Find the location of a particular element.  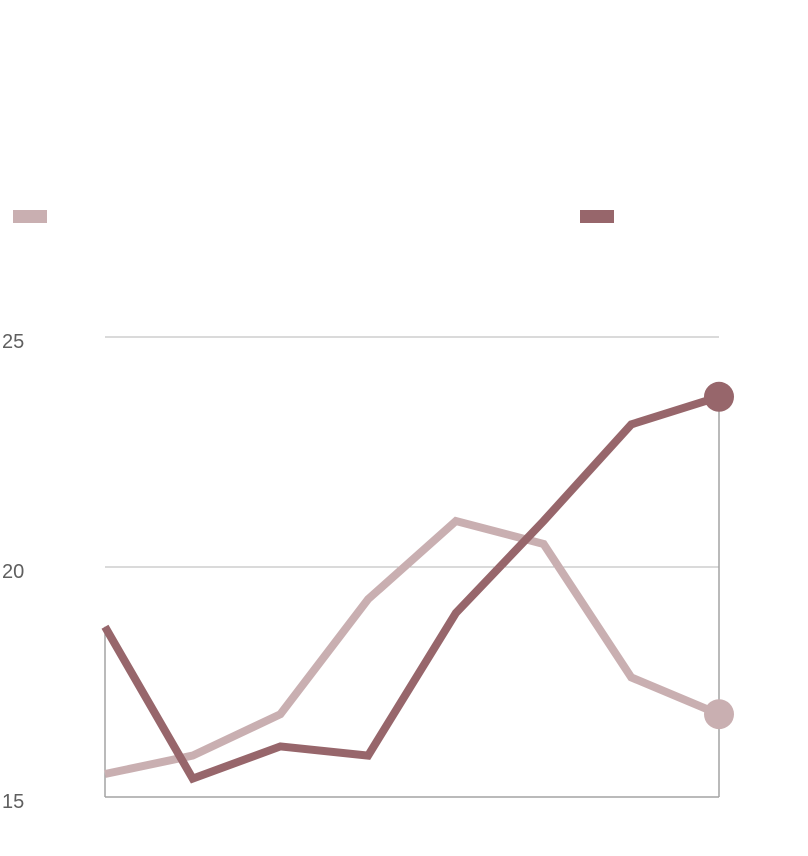

y-tick-labels: 15 20 25 is located at coordinates (13, 572).